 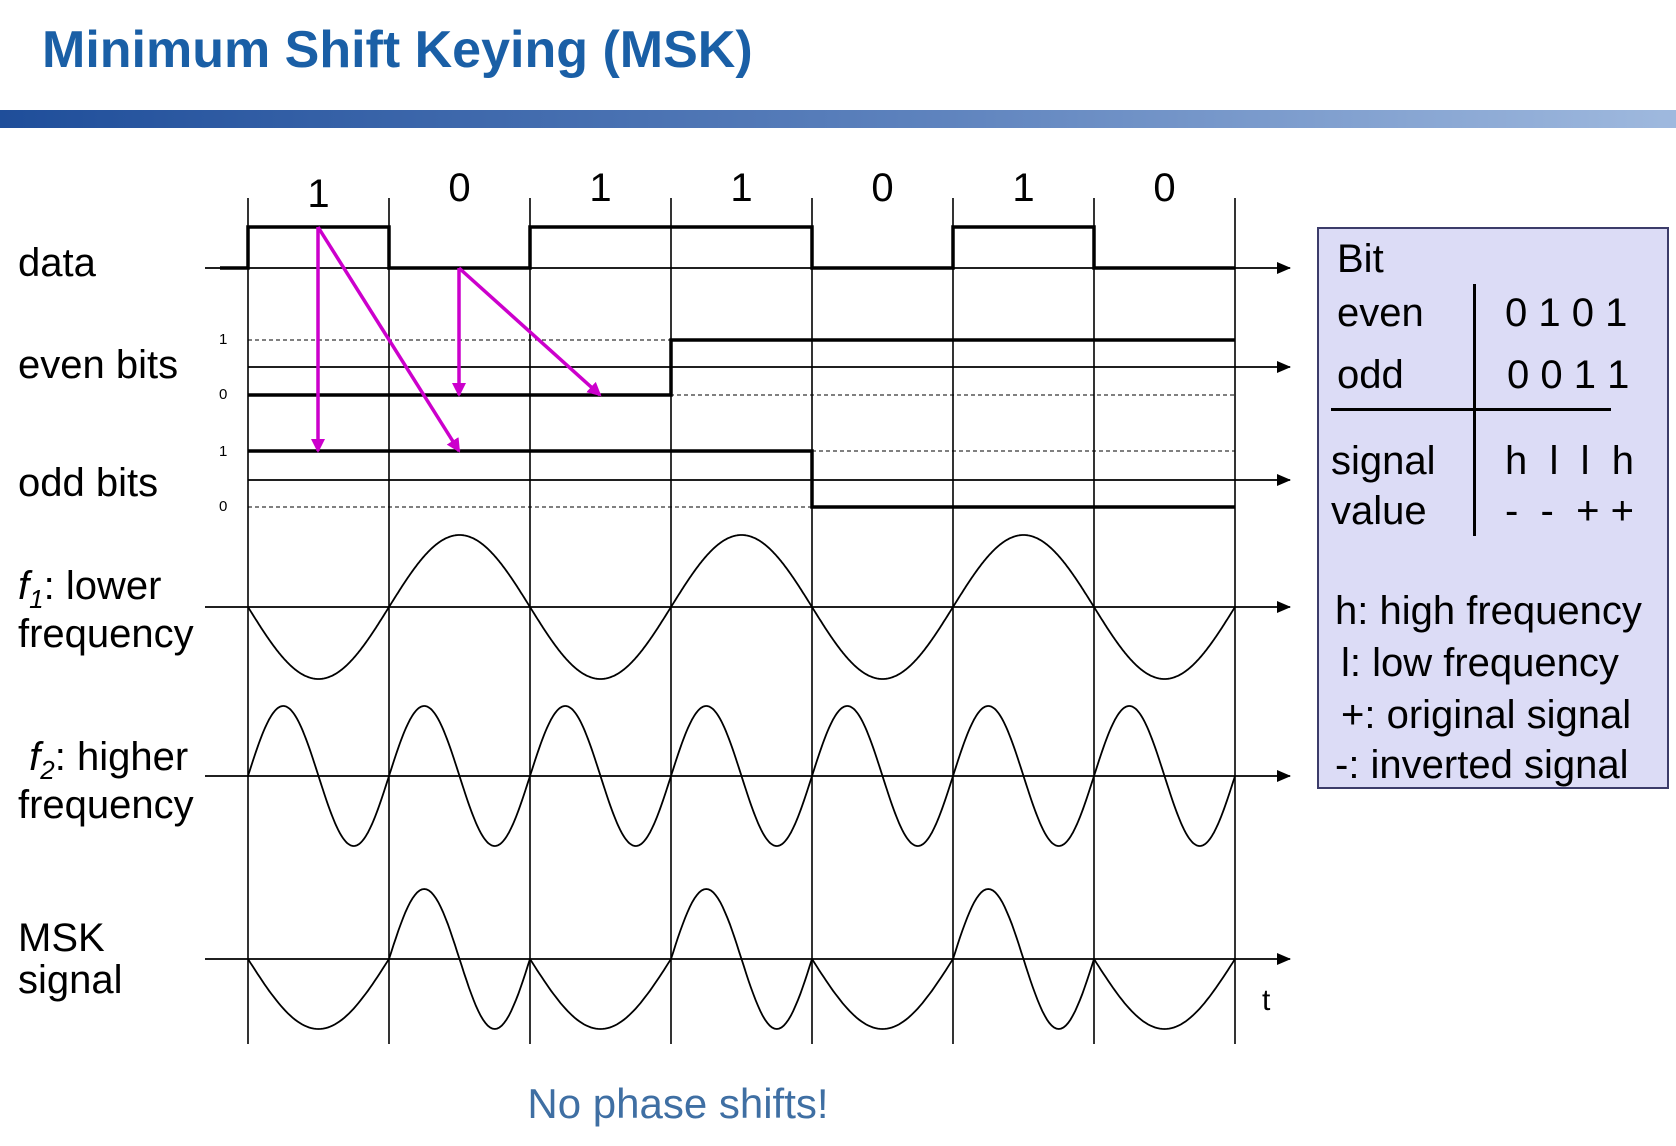 What do you see at coordinates (741, 479) in the screenshot?
I see `odd-bits-waveform` at bounding box center [741, 479].